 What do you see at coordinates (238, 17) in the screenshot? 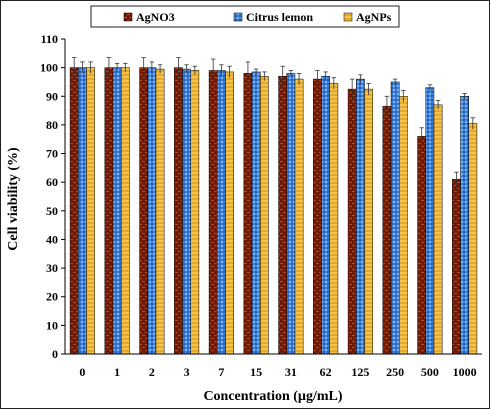
I see `legend-swatch-citrus-lemon` at bounding box center [238, 17].